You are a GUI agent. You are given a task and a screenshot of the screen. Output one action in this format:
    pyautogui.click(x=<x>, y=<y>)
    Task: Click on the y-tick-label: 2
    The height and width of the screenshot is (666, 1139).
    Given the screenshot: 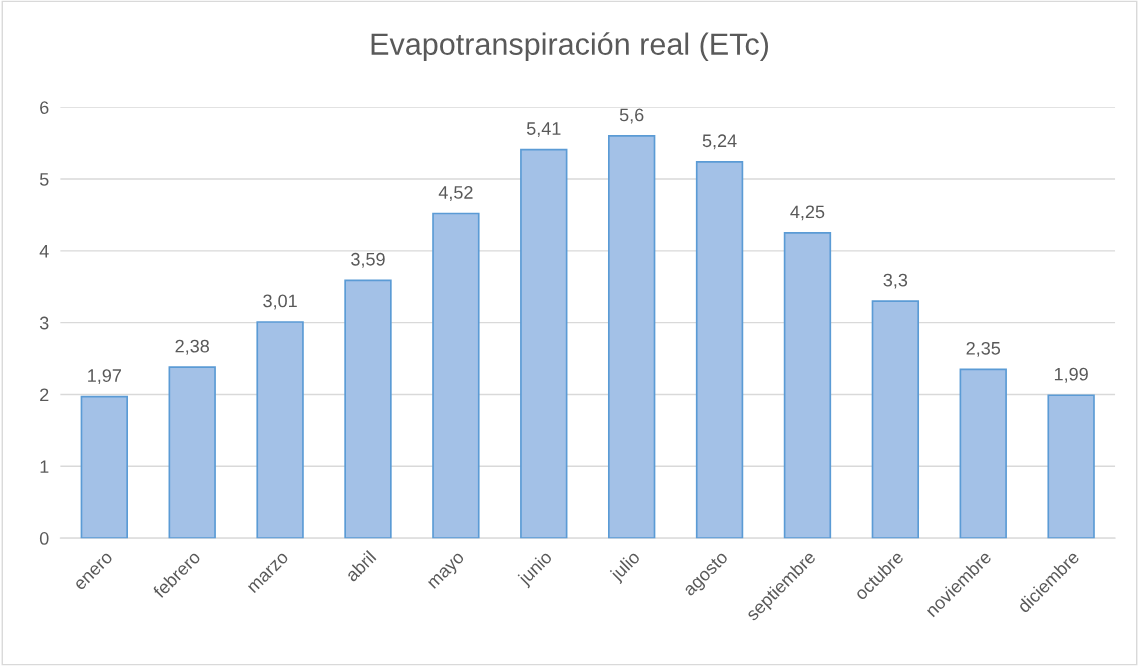 What is the action you would take?
    pyautogui.click(x=44, y=395)
    